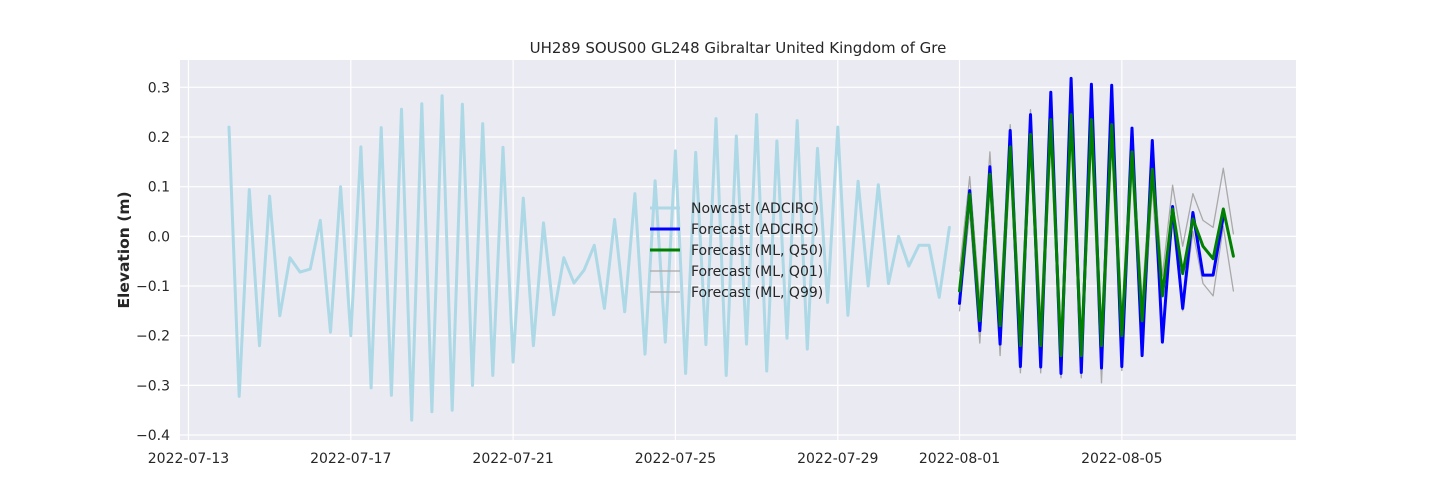  What do you see at coordinates (188, 459) in the screenshot?
I see `x-tick-label: 2022-07-13` at bounding box center [188, 459].